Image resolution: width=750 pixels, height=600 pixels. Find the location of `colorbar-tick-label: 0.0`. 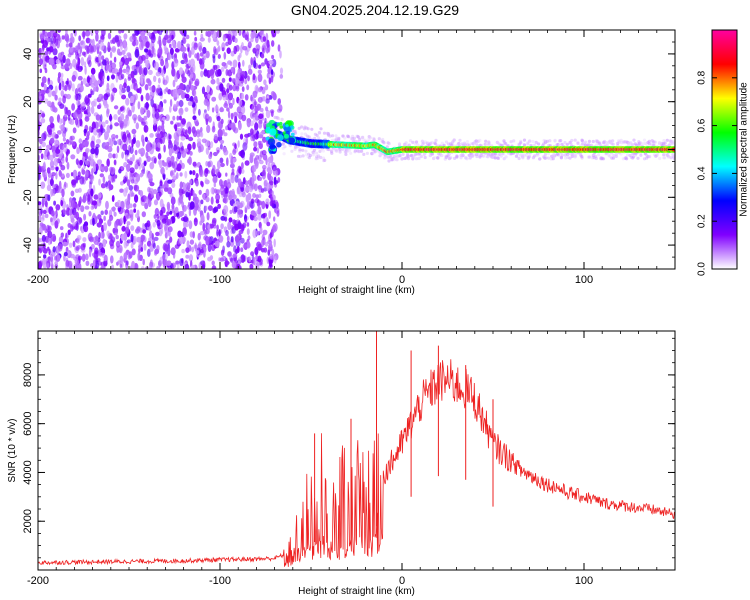

colorbar-tick-label: 0.0 is located at coordinates (702, 269).